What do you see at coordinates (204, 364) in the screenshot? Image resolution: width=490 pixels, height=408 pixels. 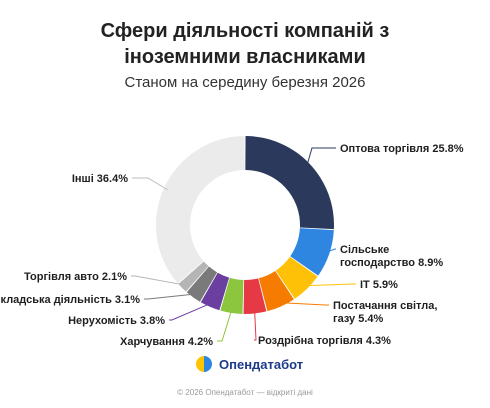 I see `opendatabot-logo-icon` at bounding box center [204, 364].